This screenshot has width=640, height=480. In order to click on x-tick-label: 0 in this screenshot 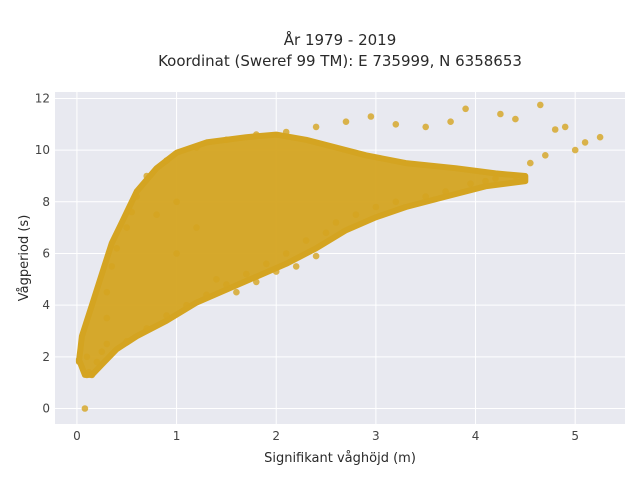, I will do `click(77, 436)`.